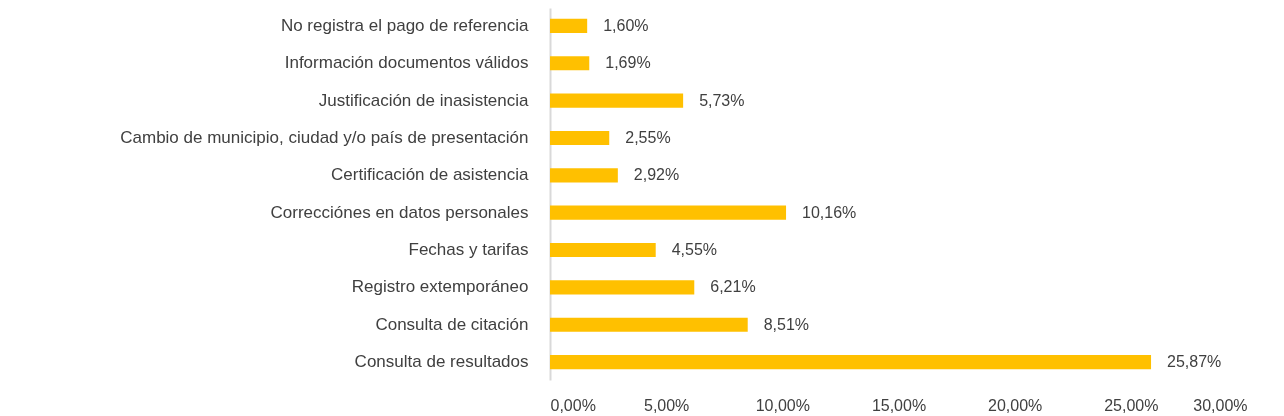  I want to click on y-tick-label: Correcciónes en datos personales, so click(399, 212).